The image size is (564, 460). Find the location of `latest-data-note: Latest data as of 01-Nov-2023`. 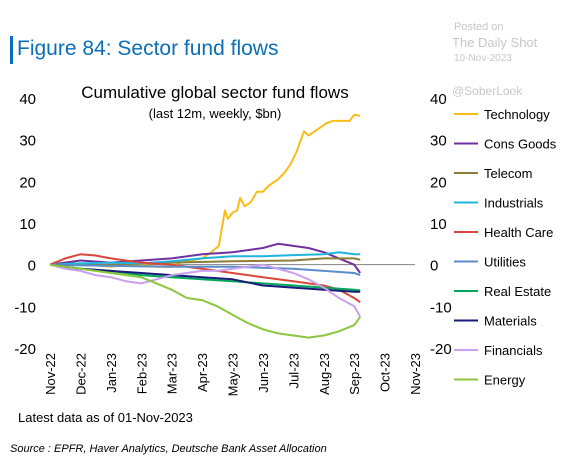

latest-data-note: Latest data as of 01-Nov-2023 is located at coordinates (105, 417).